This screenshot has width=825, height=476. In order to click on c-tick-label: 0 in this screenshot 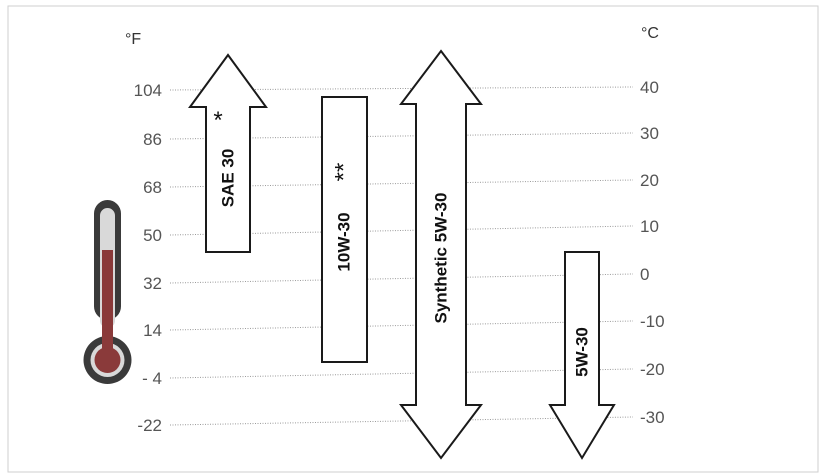, I will do `click(644, 274)`.